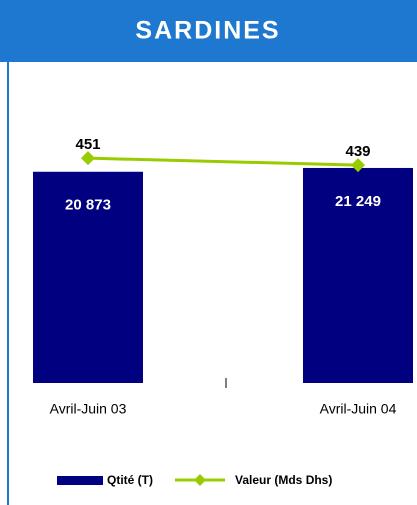 The image size is (417, 505). What do you see at coordinates (80, 480) in the screenshot?
I see `legend-swatch` at bounding box center [80, 480].